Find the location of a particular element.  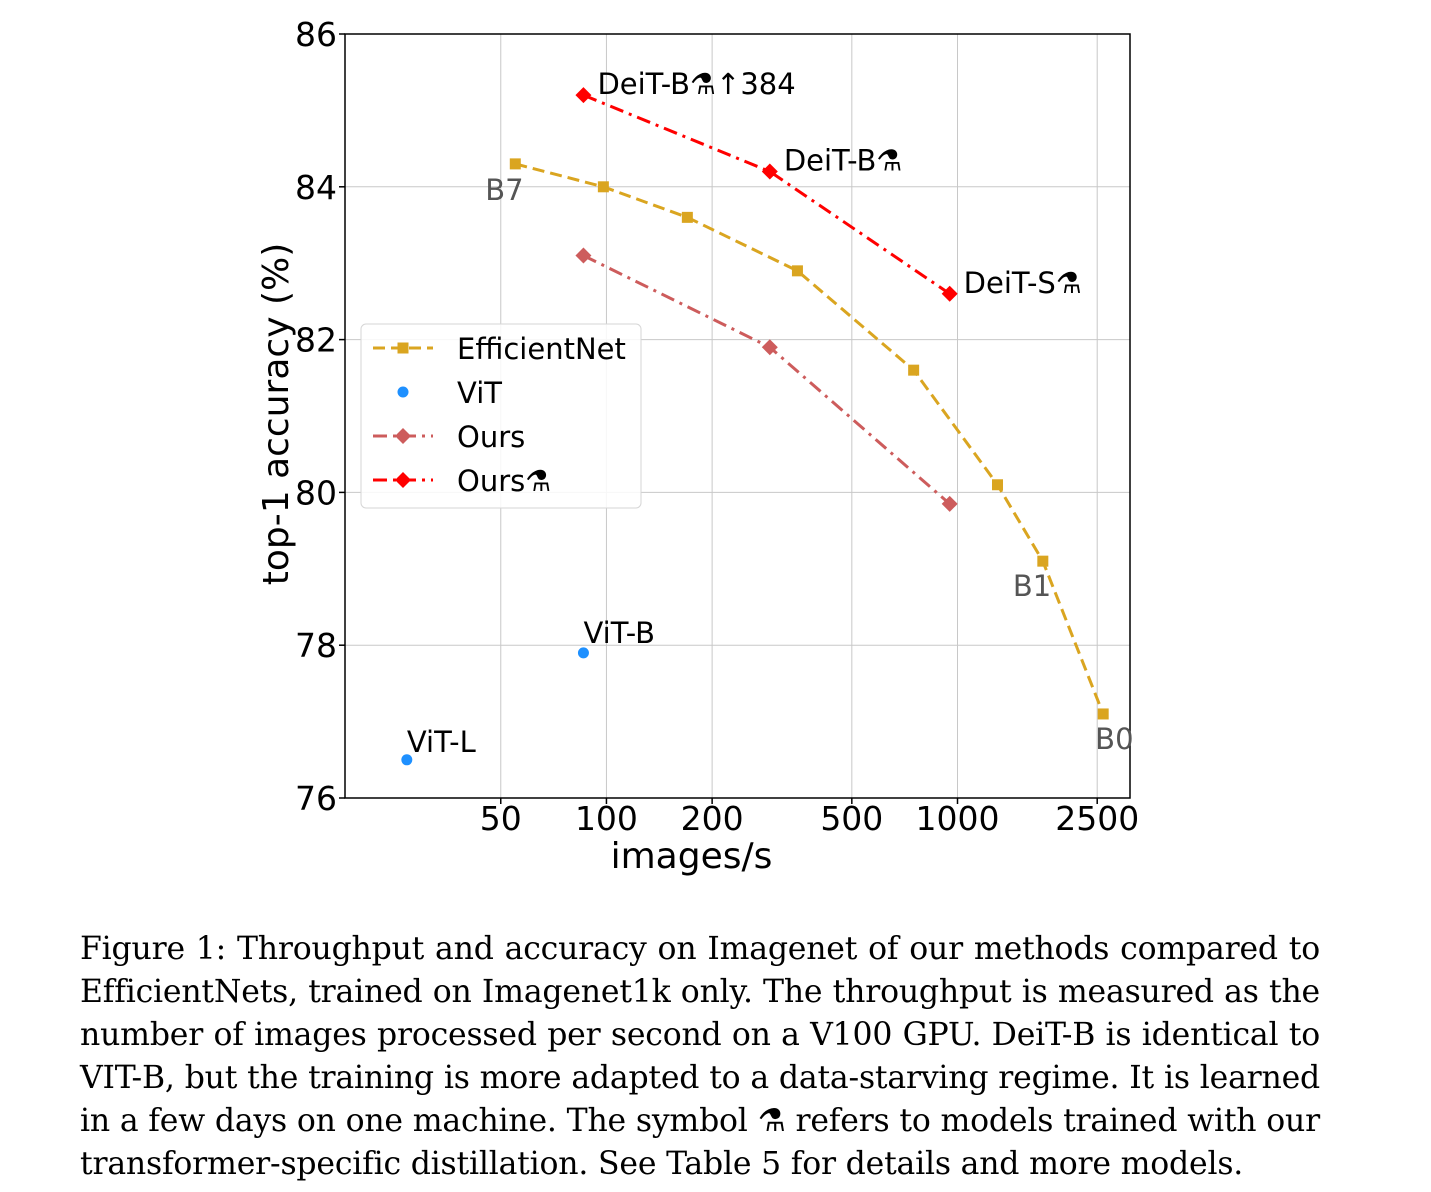

x-tick-label: 2500 is located at coordinates (1097, 818).